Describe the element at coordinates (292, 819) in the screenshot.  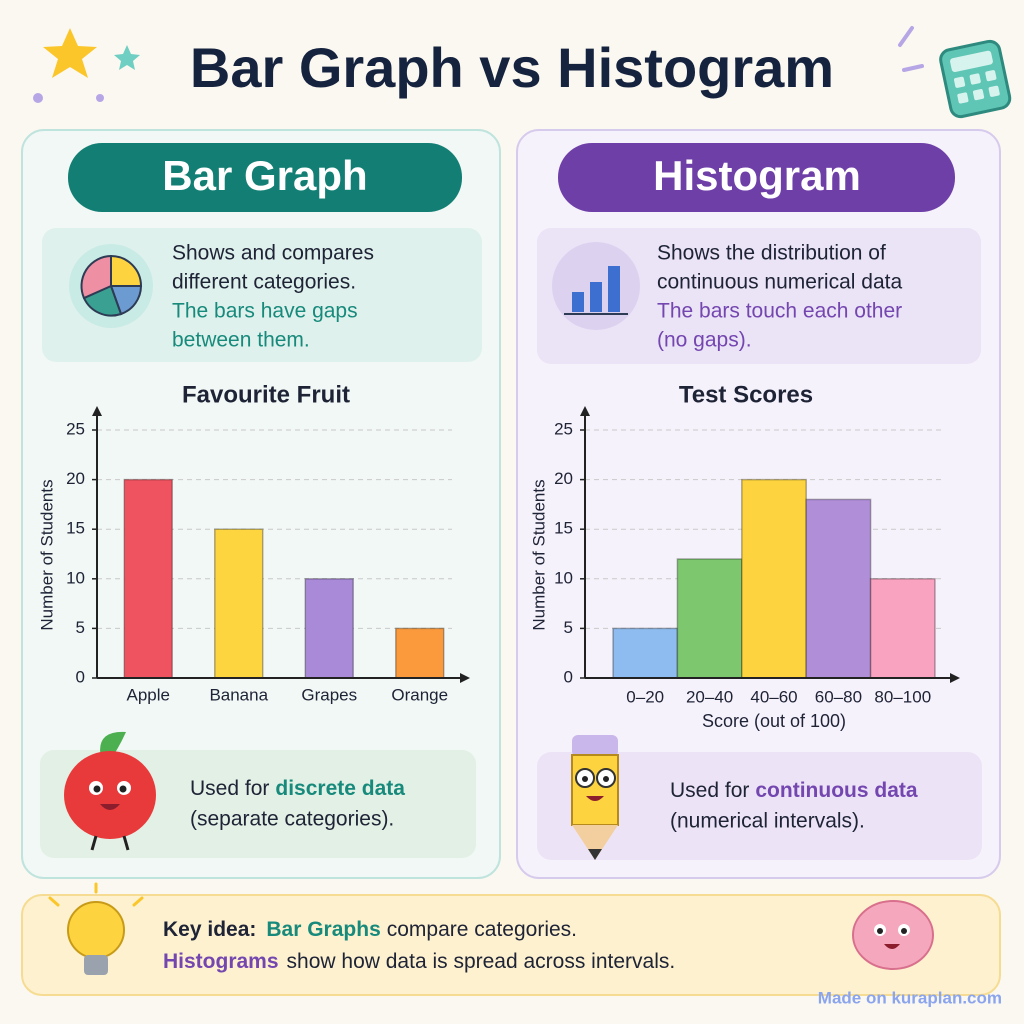
I see `note-detail: (separate categories).` at that location.